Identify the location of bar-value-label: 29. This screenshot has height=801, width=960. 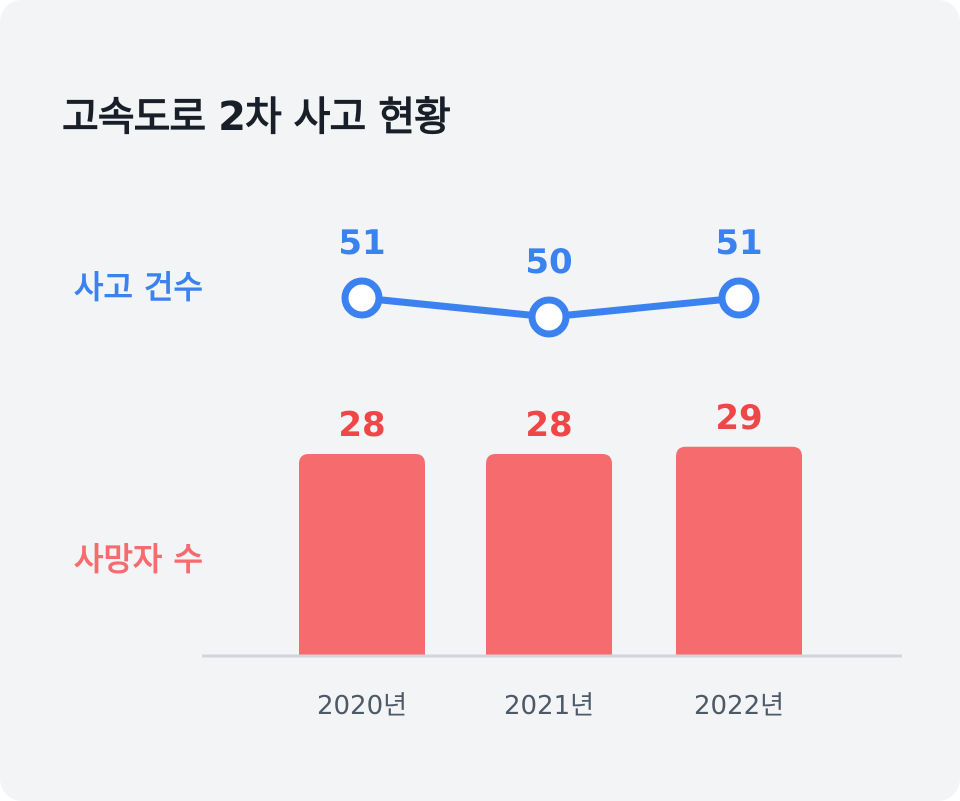
(738, 418).